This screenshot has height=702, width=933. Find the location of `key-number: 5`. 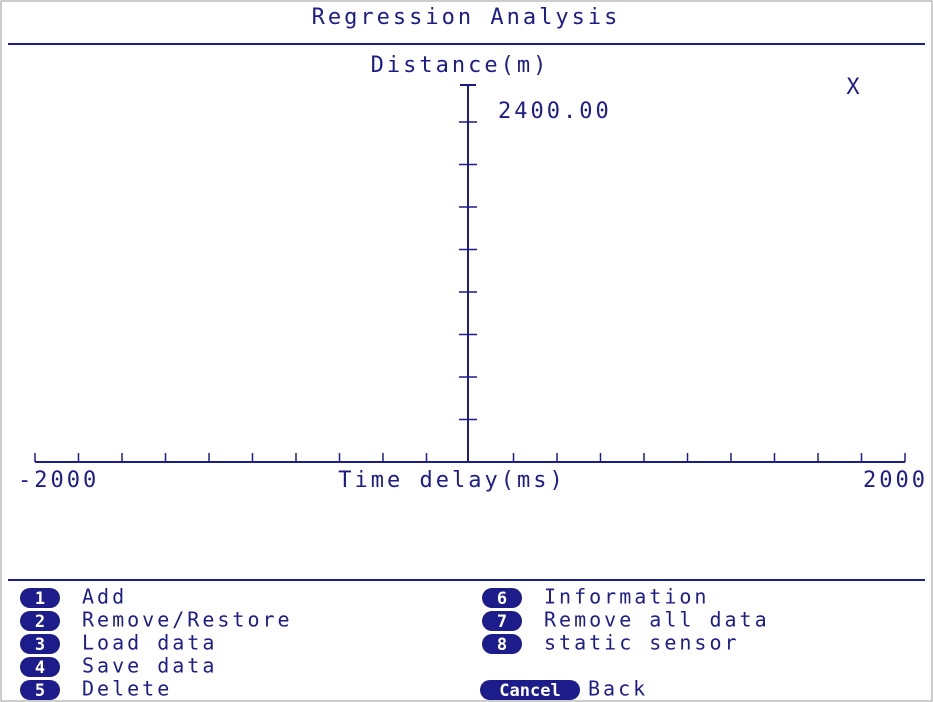

key-number: 5 is located at coordinates (40, 691).